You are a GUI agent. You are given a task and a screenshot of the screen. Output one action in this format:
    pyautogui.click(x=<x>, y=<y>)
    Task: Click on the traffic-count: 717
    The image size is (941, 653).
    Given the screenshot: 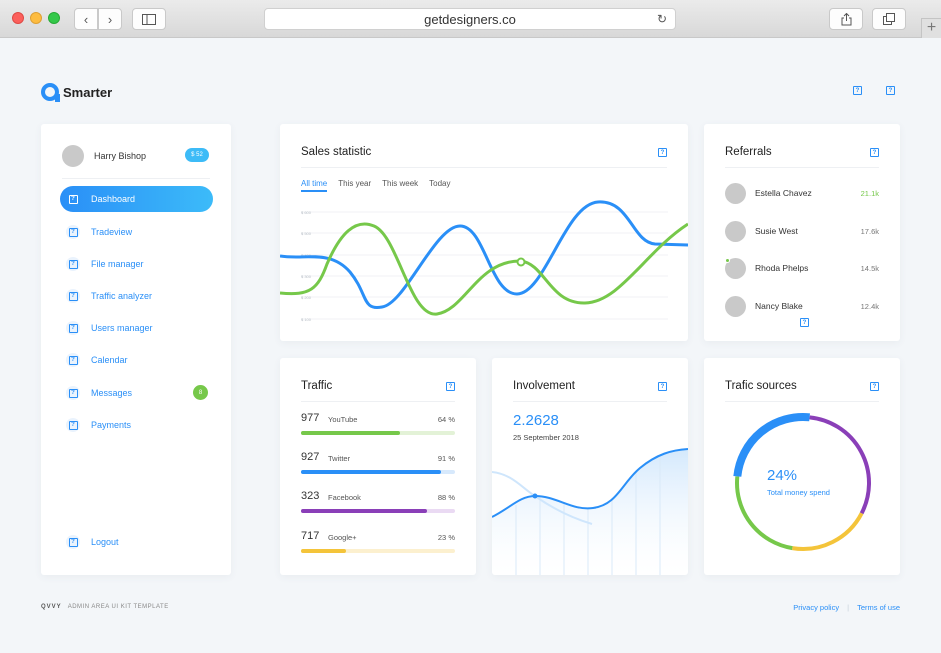 What is the action you would take?
    pyautogui.click(x=310, y=536)
    